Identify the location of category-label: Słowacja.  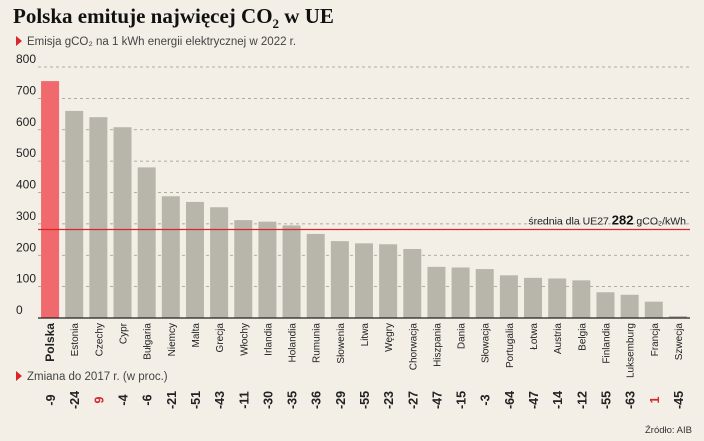
(486, 343).